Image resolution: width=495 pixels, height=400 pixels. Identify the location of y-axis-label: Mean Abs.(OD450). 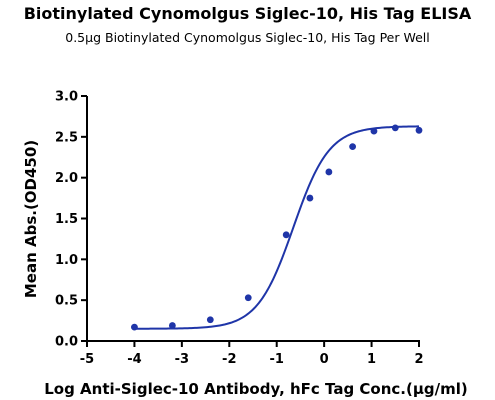
(31, 219).